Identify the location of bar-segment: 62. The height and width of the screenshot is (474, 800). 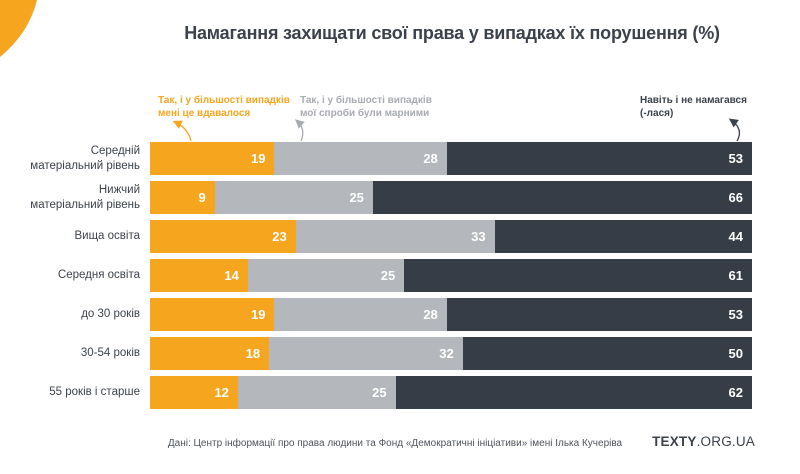
(573, 392).